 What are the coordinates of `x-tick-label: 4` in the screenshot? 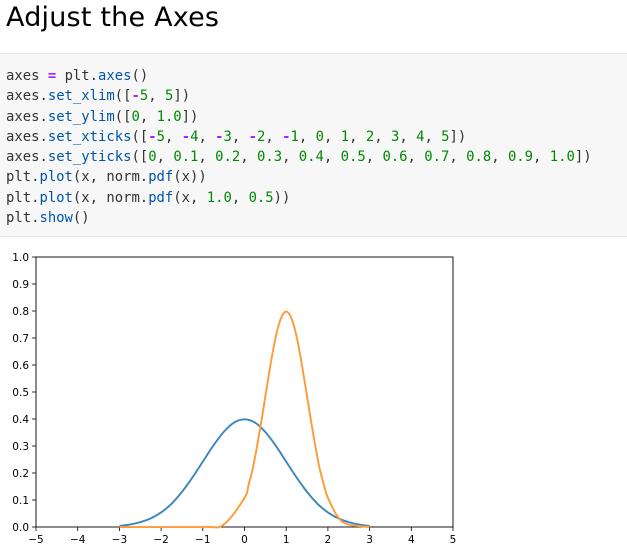 It's located at (411, 540).